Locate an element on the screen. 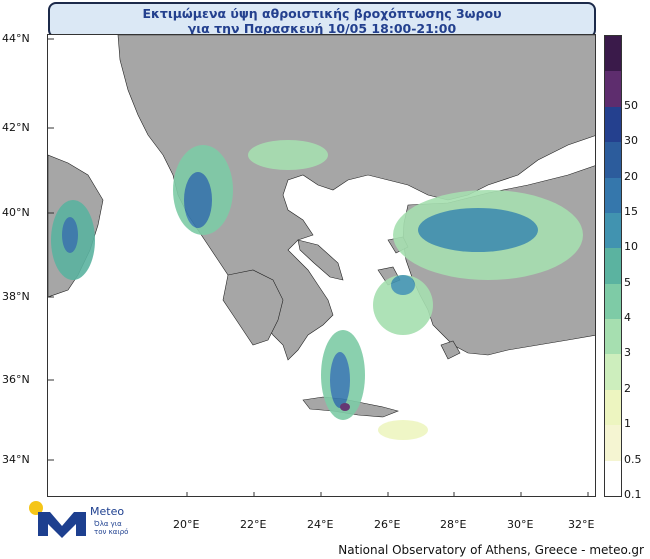 The width and height of the screenshot is (650, 559). lat-label-34: 34°N is located at coordinates (16, 459).